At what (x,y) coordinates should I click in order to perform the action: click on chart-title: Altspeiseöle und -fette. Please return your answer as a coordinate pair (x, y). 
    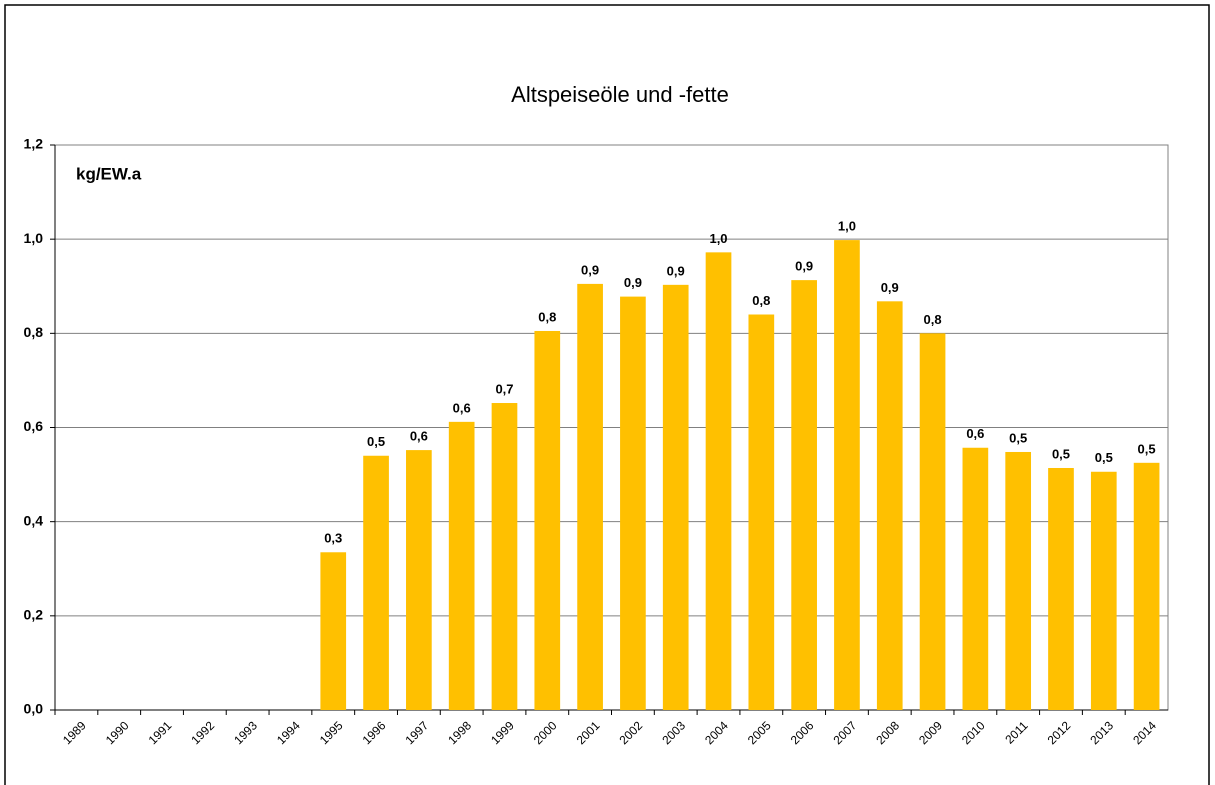
    Looking at the image, I should click on (620, 94).